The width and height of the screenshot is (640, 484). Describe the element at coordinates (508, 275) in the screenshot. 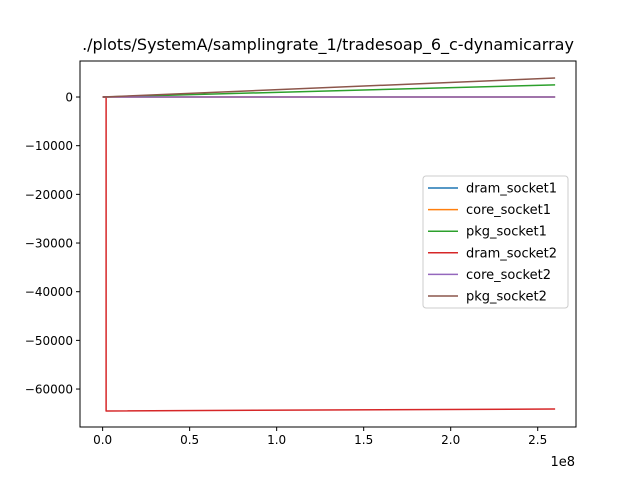

I see `legend-label: core_socket2` at that location.